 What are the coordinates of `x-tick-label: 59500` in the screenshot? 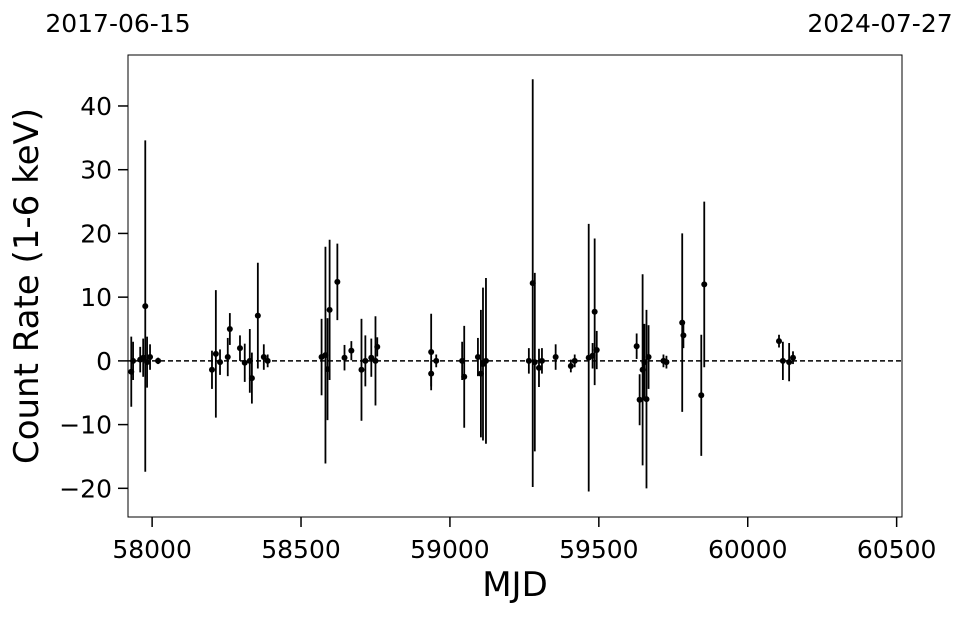 It's located at (599, 549).